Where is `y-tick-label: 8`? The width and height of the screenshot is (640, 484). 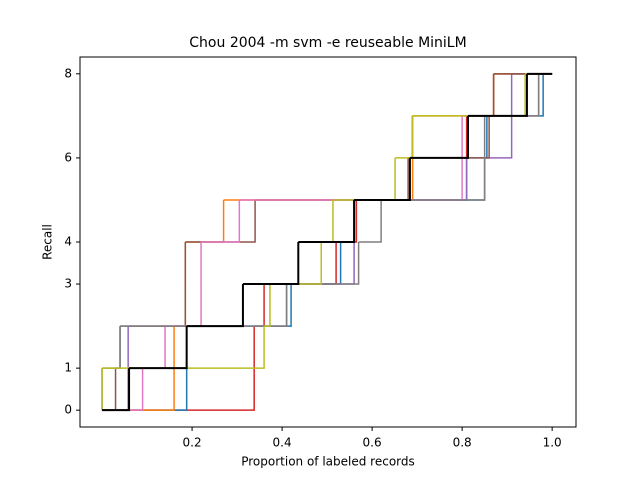
y-tick-label: 8 is located at coordinates (68, 73).